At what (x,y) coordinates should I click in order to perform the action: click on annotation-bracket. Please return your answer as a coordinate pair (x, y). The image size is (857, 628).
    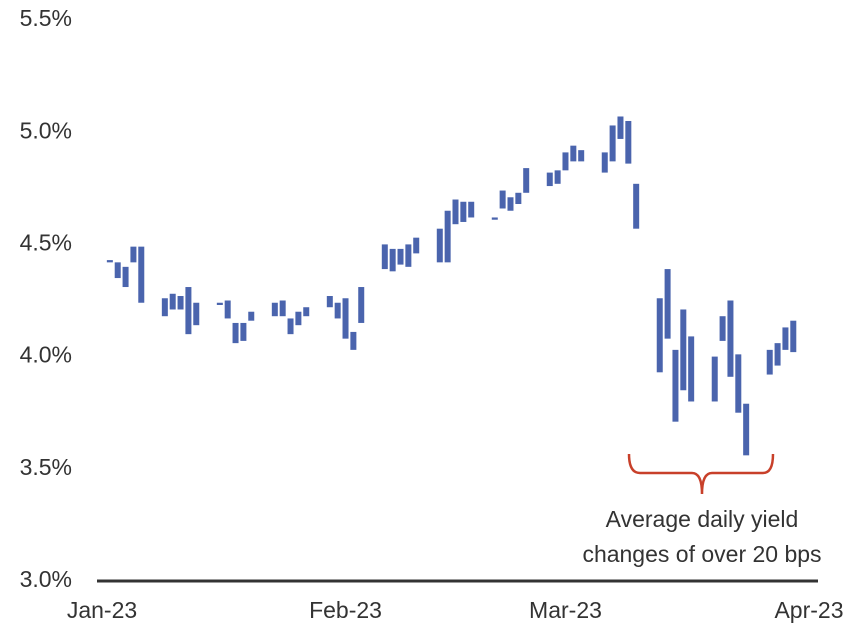
    Looking at the image, I should click on (701, 474).